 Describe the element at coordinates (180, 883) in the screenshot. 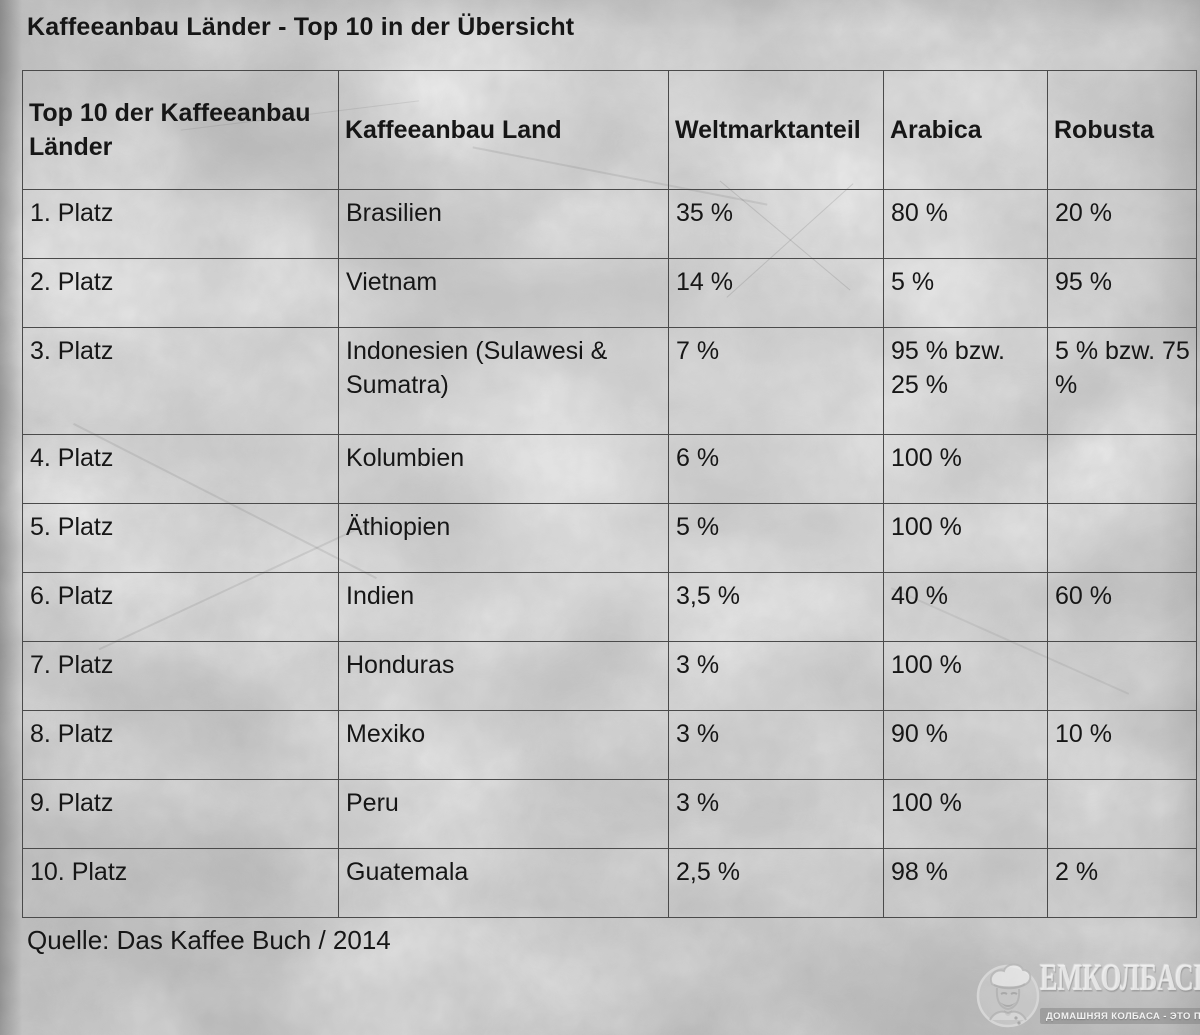

I see `cell-rank: 10. Platz` at that location.